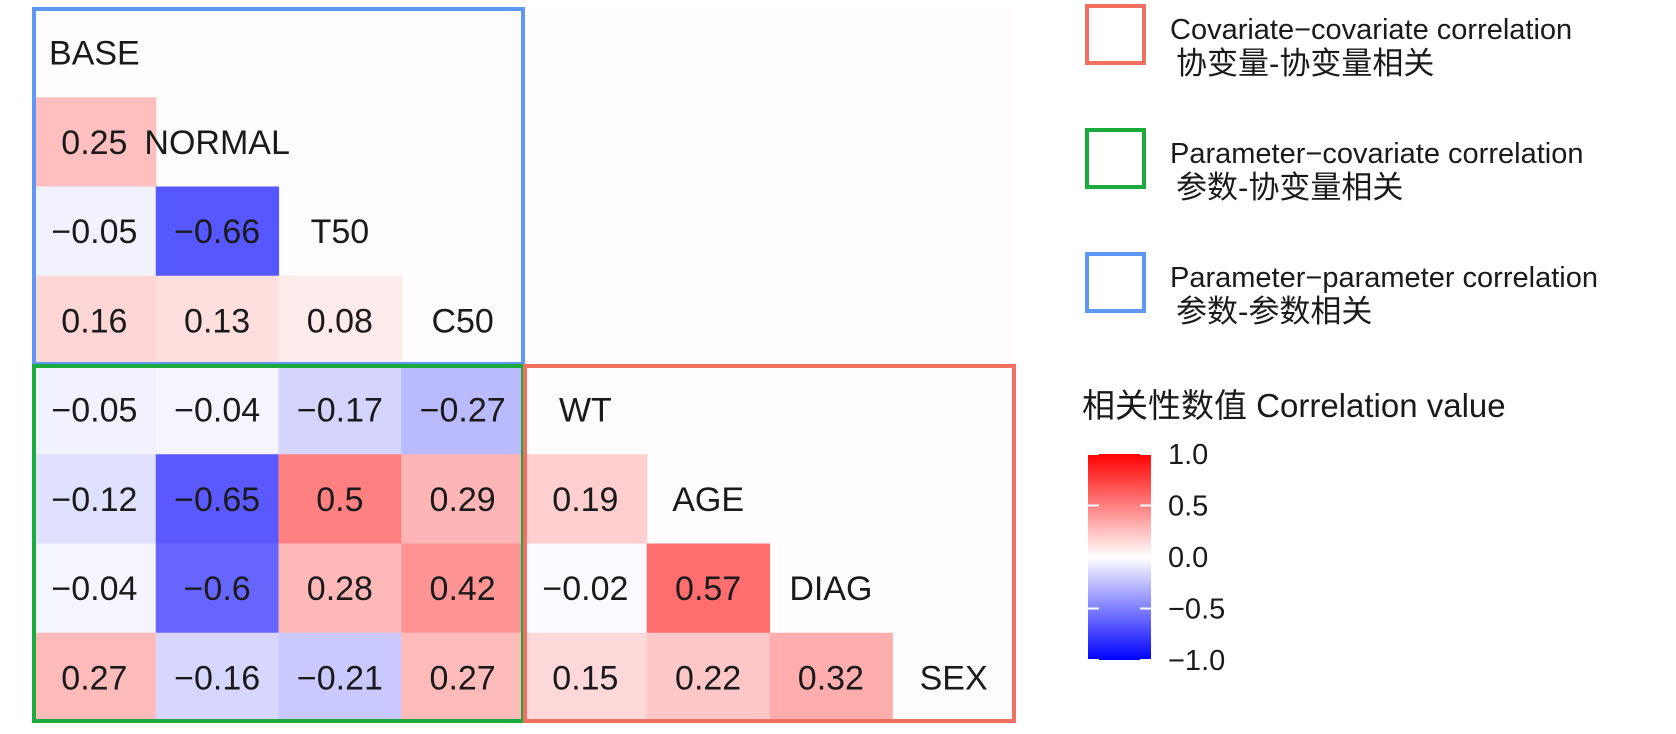 The image size is (1676, 734). I want to click on colorbar-tick-label-0-5: 0.5, so click(1188, 507).